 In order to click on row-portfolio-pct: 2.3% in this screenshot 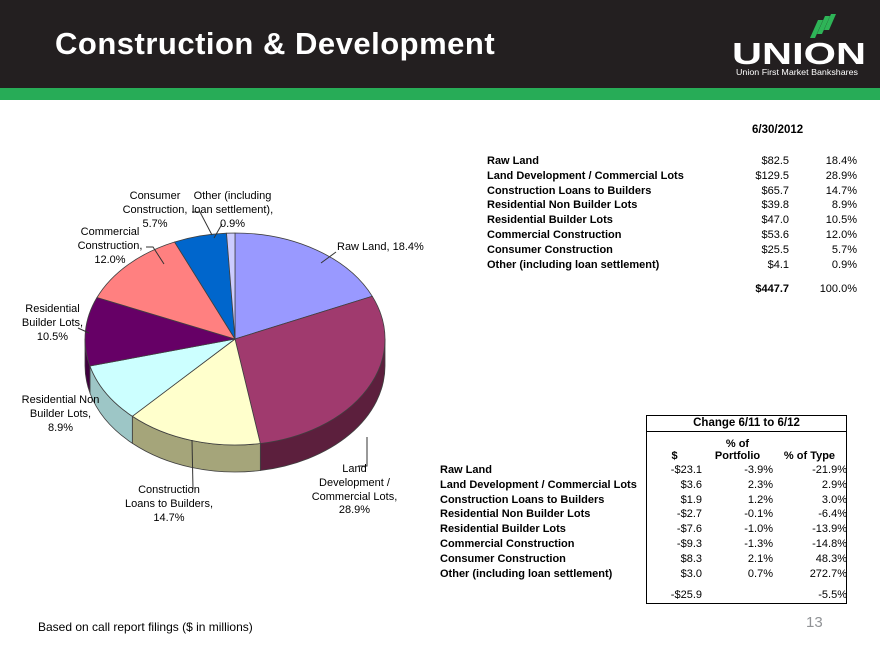, I will do `click(760, 484)`.